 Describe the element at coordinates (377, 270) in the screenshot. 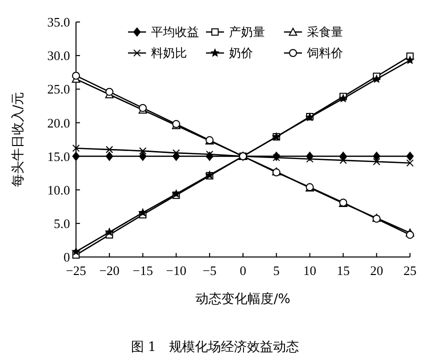

I see `x-tick-label: 20` at that location.